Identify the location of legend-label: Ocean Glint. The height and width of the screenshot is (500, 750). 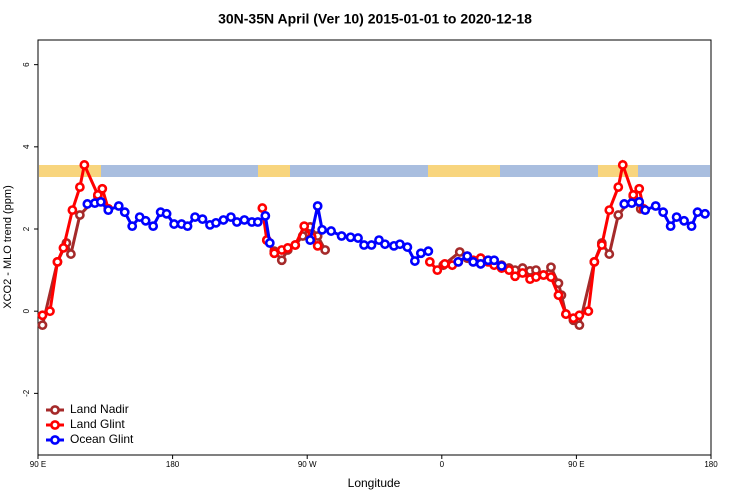
(102, 439).